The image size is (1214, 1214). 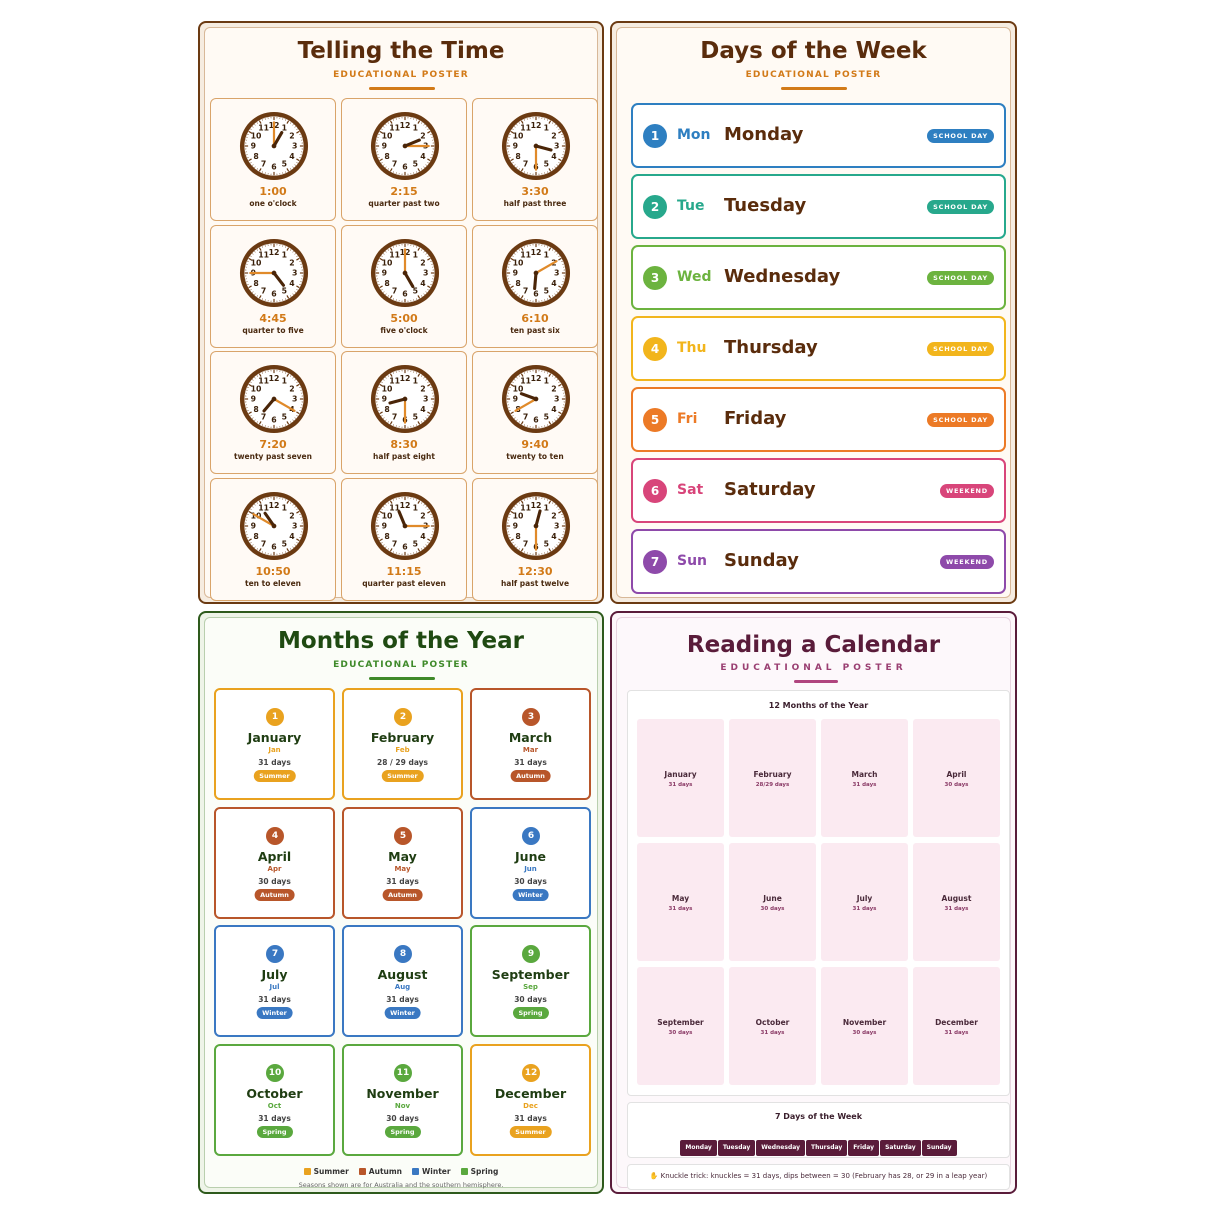 I want to click on calendar-month-name: October, so click(x=772, y=1022).